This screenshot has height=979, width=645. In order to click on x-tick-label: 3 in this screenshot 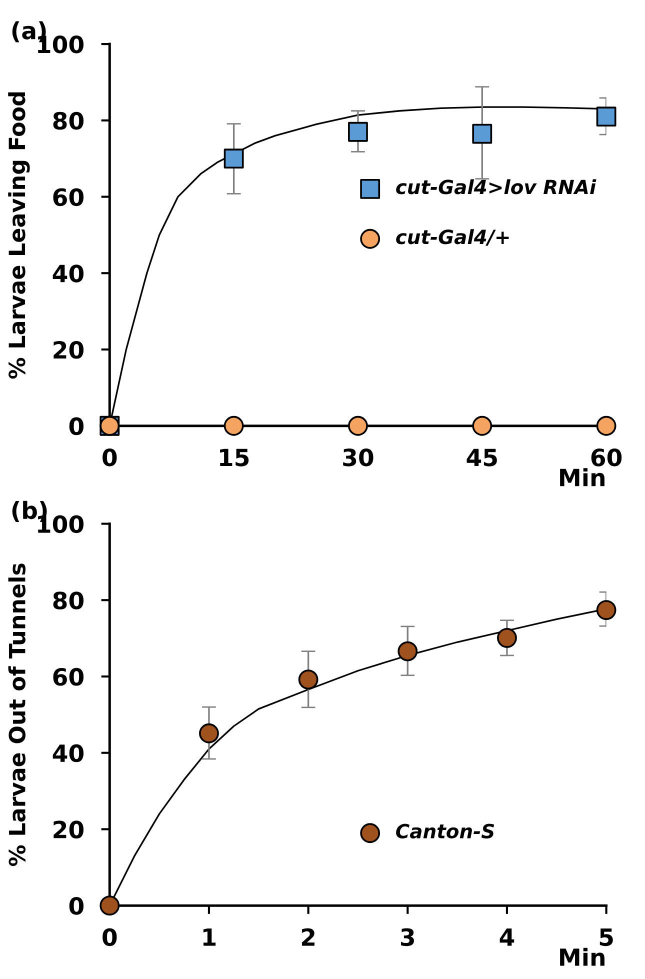, I will do `click(407, 937)`.